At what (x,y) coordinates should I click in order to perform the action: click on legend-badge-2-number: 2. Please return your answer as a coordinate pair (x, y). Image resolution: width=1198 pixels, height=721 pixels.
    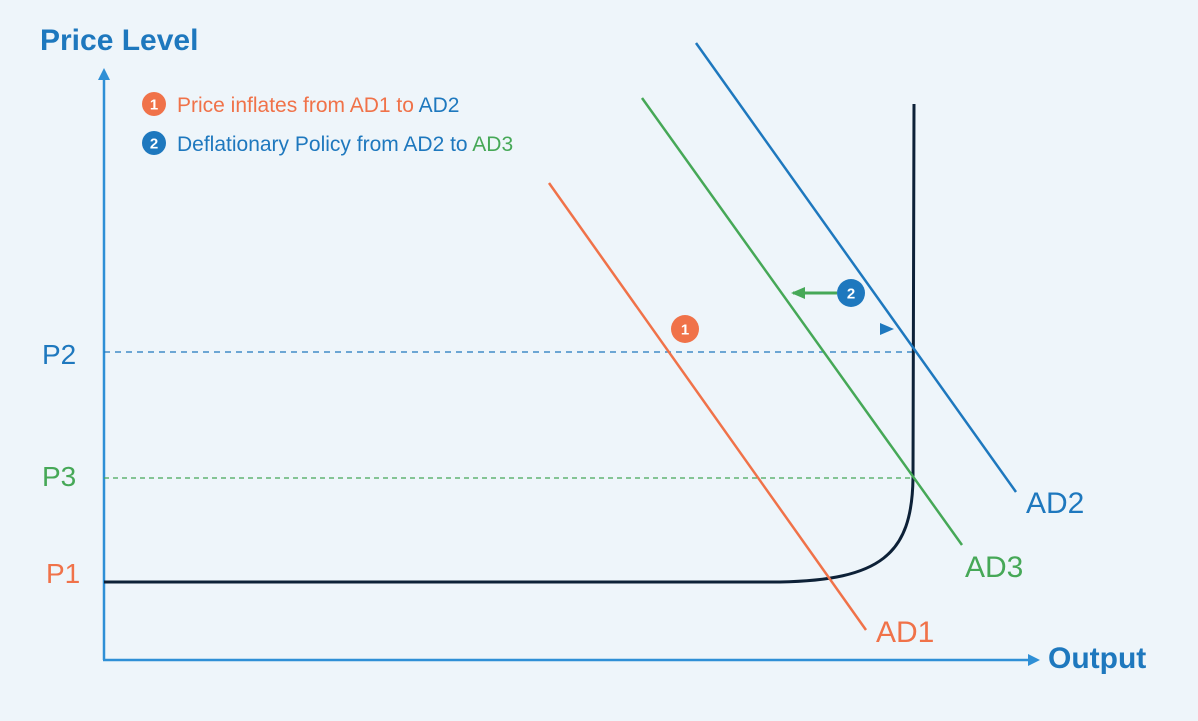
    Looking at the image, I should click on (154, 144).